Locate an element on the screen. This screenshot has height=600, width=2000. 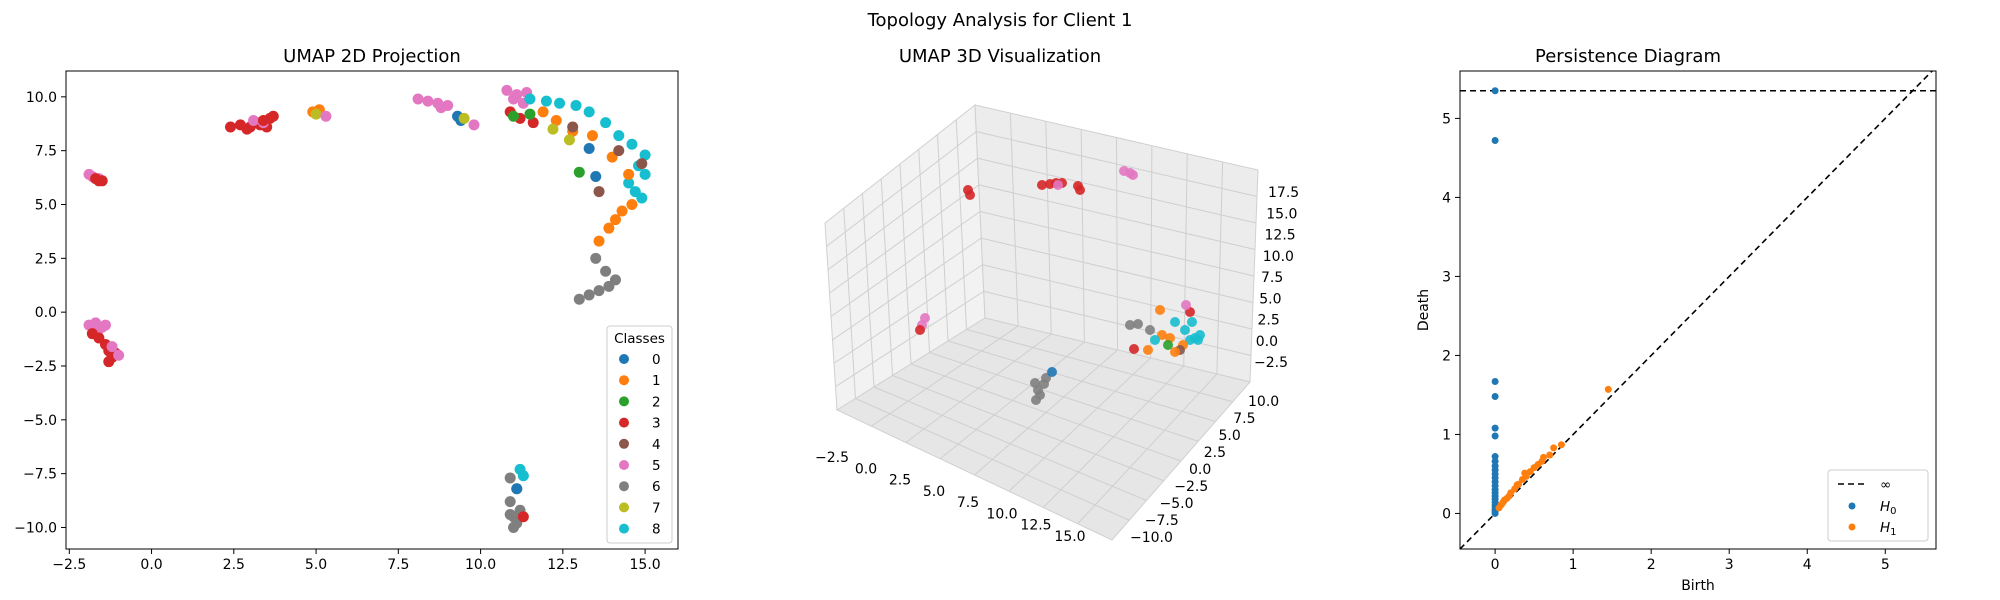
y-tick-label: 0.0 is located at coordinates (1200, 470).